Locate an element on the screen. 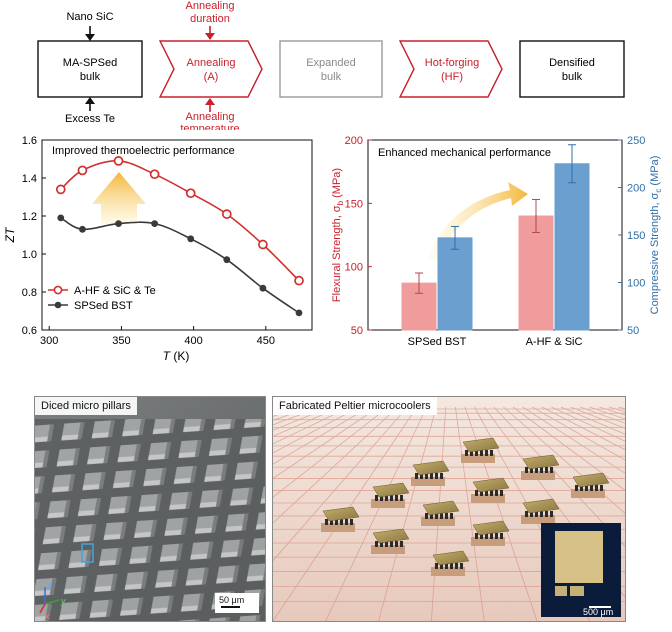  mech-left-axis-label: Flexural Strength, σb (MPa) is located at coordinates (338, 235).